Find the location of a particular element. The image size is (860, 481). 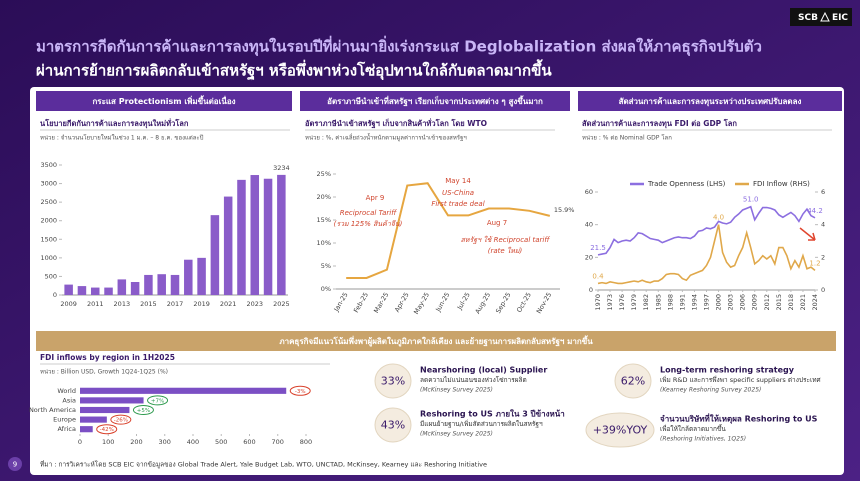

growth-label: +5% is located at coordinates (143, 411).